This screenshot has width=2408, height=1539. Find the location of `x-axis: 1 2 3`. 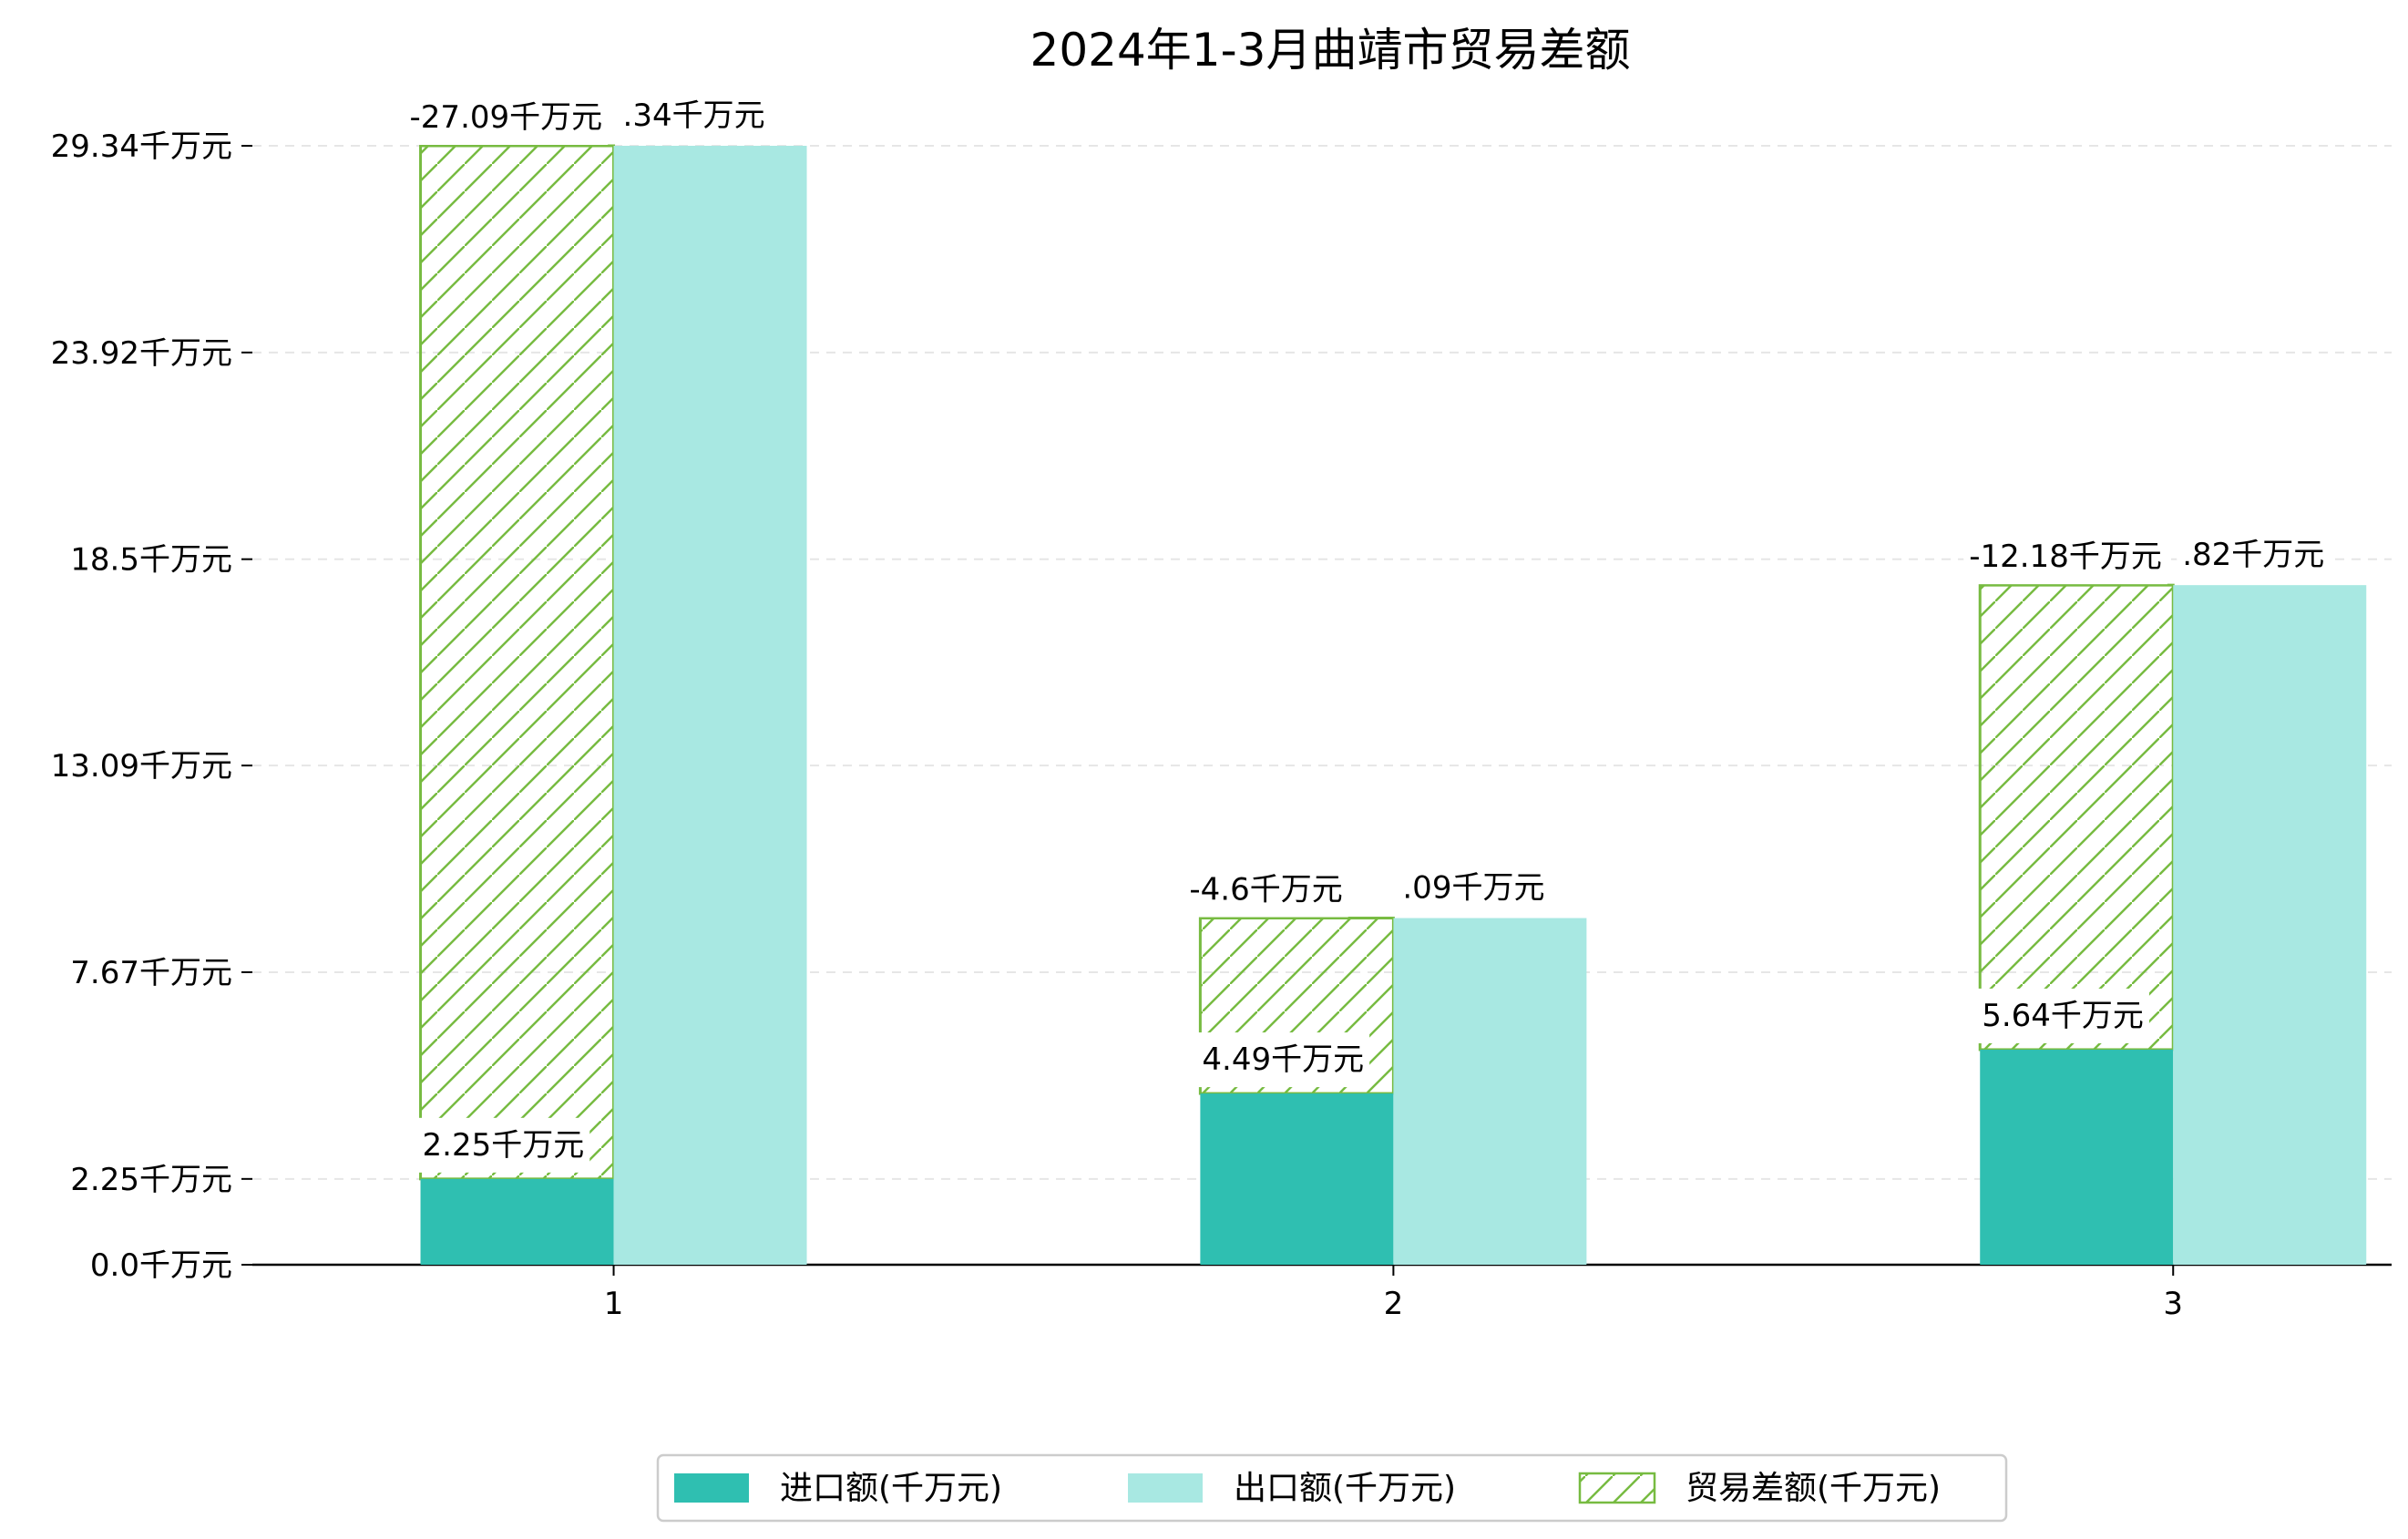

x-axis: 1 2 3 is located at coordinates (1322, 1293).